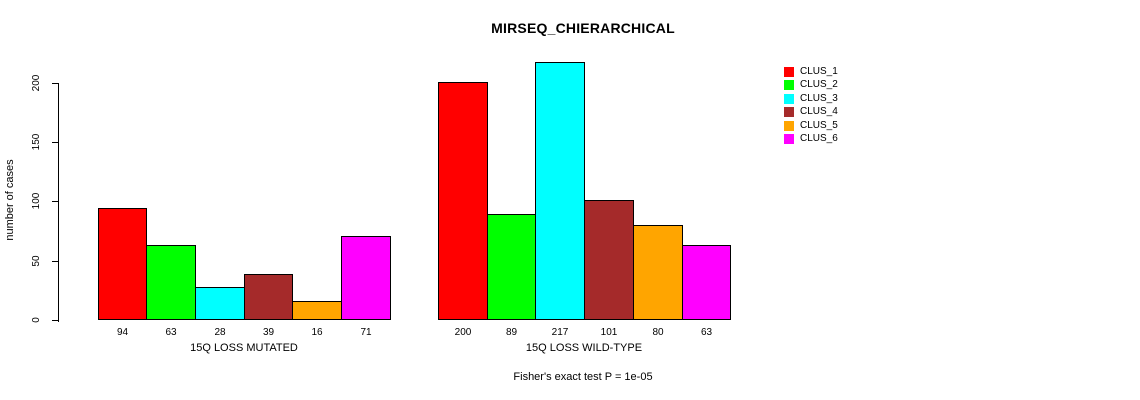 The width and height of the screenshot is (1140, 400). What do you see at coordinates (10, 200) in the screenshot?
I see `y-axis-label: number of cases` at bounding box center [10, 200].